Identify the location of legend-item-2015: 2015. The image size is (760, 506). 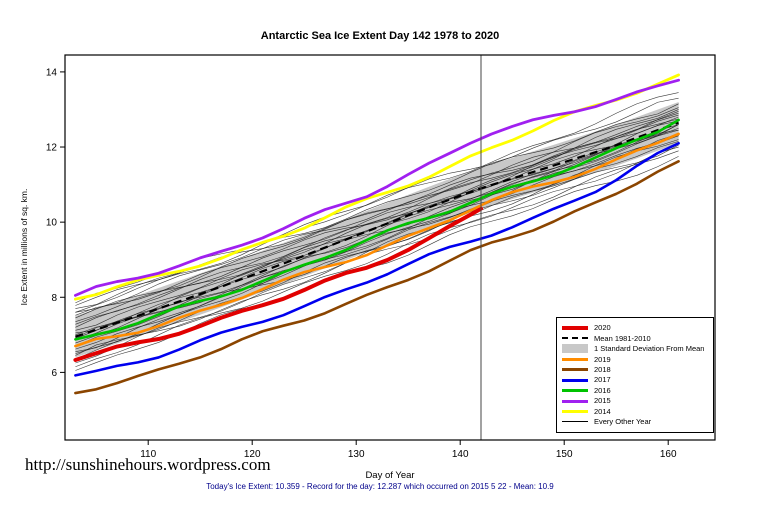
(635, 401).